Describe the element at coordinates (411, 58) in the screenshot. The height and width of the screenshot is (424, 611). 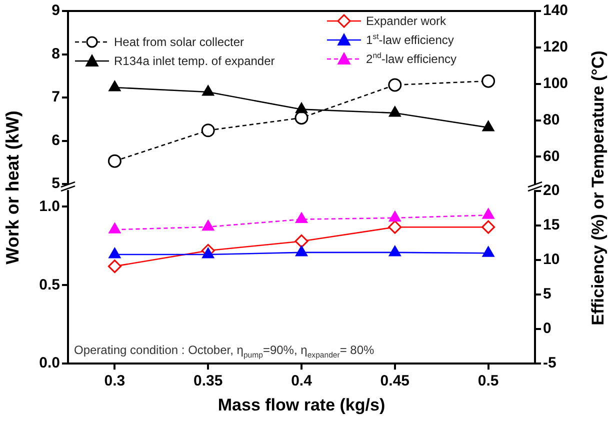
I see `legend-label: 2$^{nd}$-law efficiency` at that location.